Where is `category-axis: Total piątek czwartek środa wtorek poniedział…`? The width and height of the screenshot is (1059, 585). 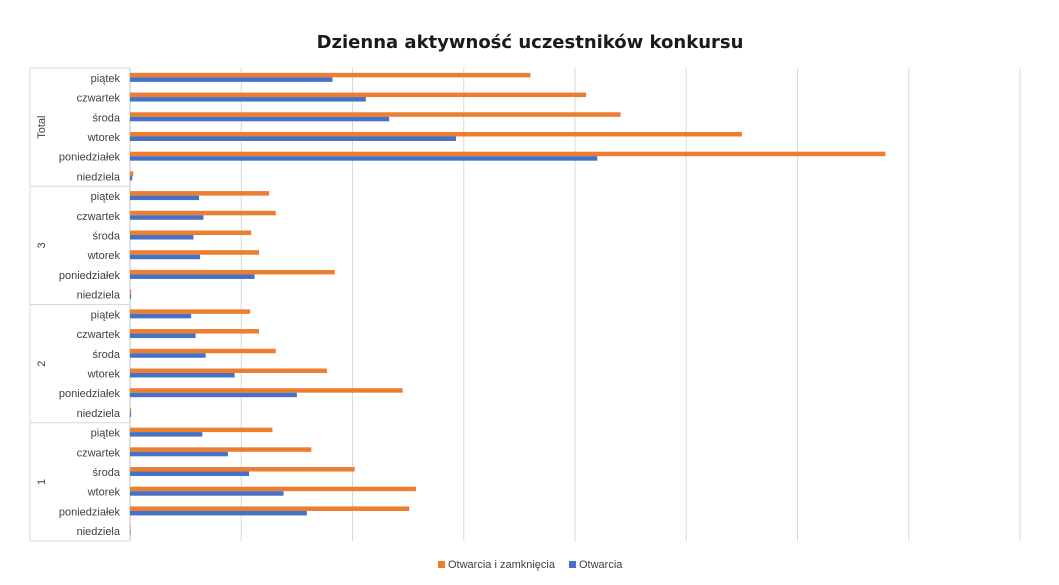 category-axis: Total piątek czwartek środa wtorek poniedział… is located at coordinates (80, 304).